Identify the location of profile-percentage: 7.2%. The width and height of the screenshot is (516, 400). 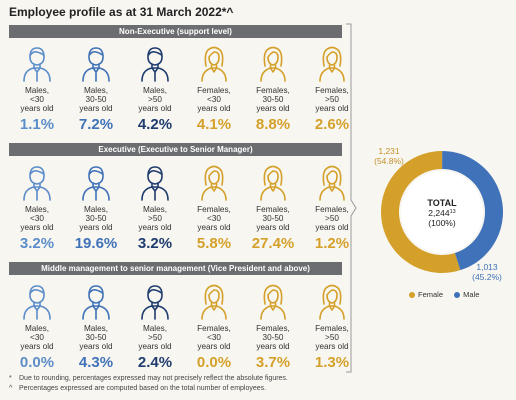
(96, 124).